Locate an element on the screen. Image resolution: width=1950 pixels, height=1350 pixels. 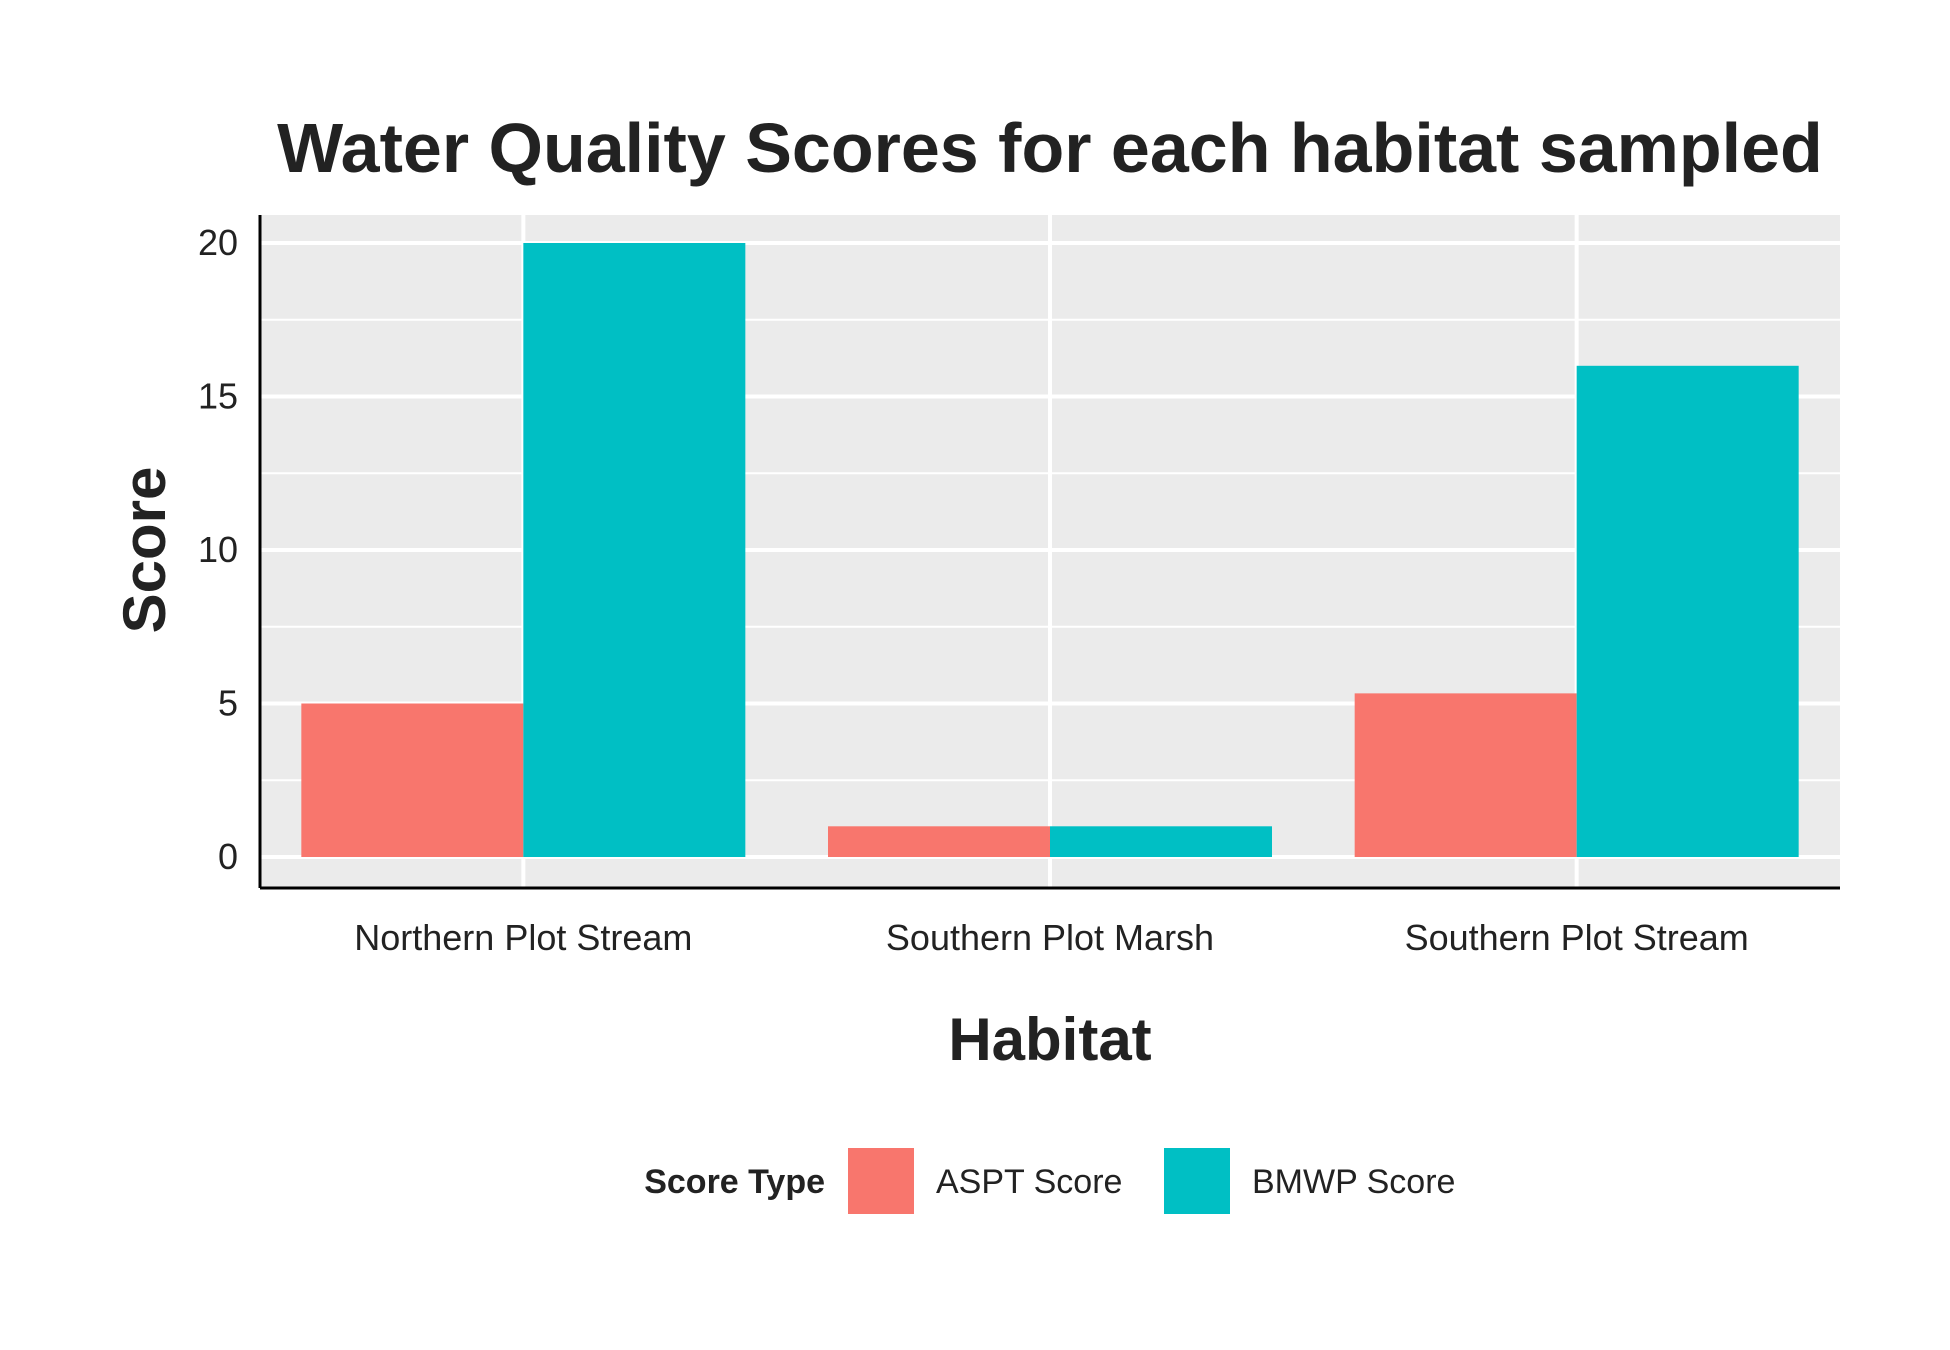
legend-title: Score Type is located at coordinates (734, 1182).